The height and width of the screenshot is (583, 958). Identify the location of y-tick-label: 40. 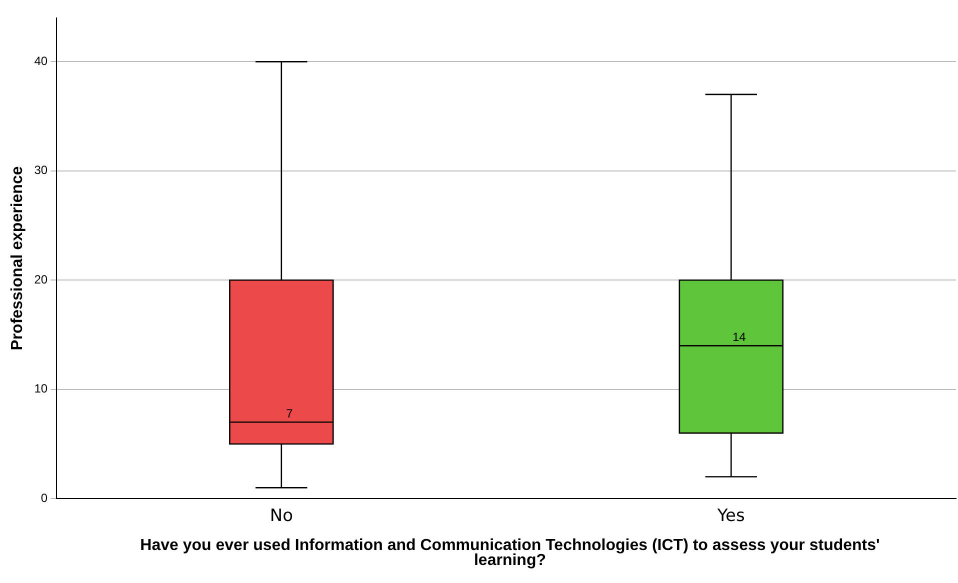
(41, 61).